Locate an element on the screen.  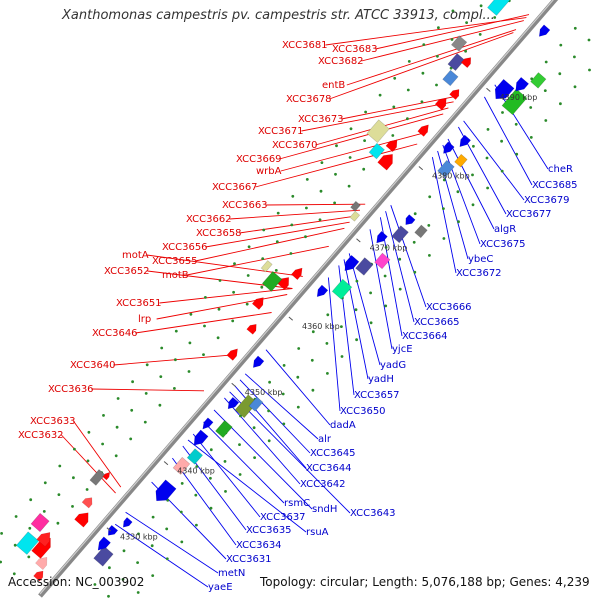
reverse-gene-label: XCC3677 is located at coordinates (529, 214).